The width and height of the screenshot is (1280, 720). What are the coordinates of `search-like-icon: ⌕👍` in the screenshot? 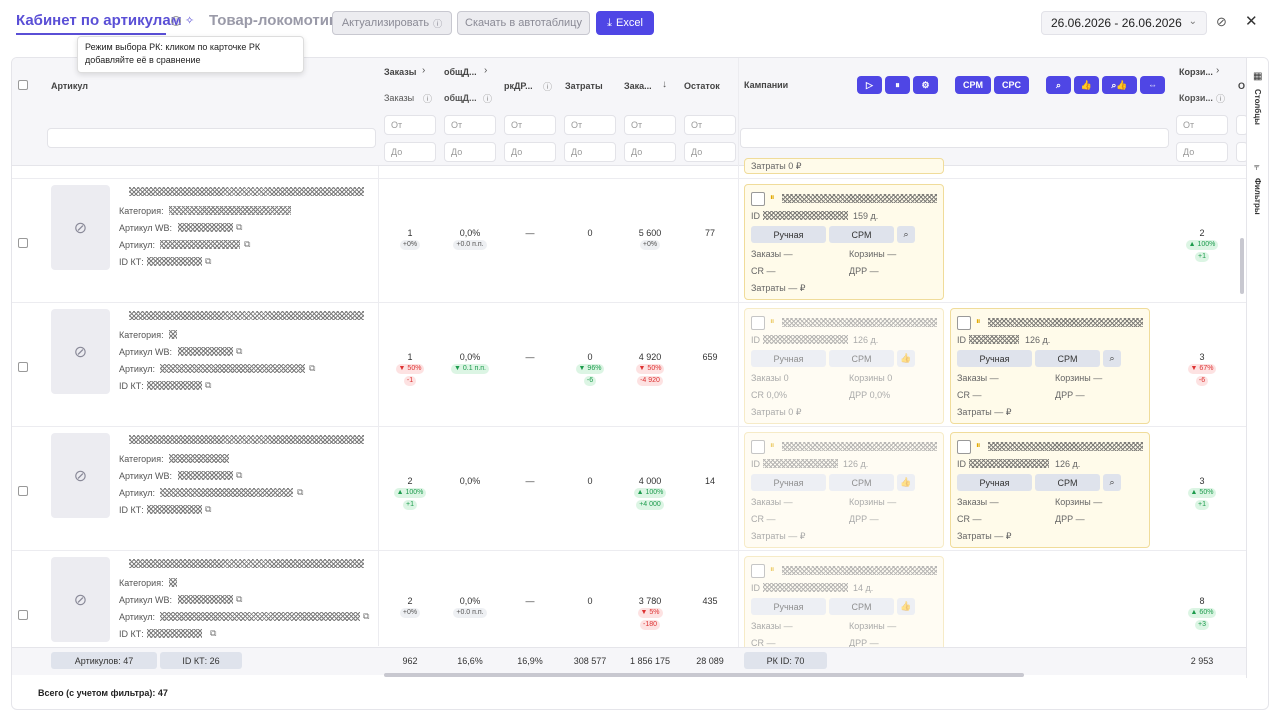 It's located at (1119, 85).